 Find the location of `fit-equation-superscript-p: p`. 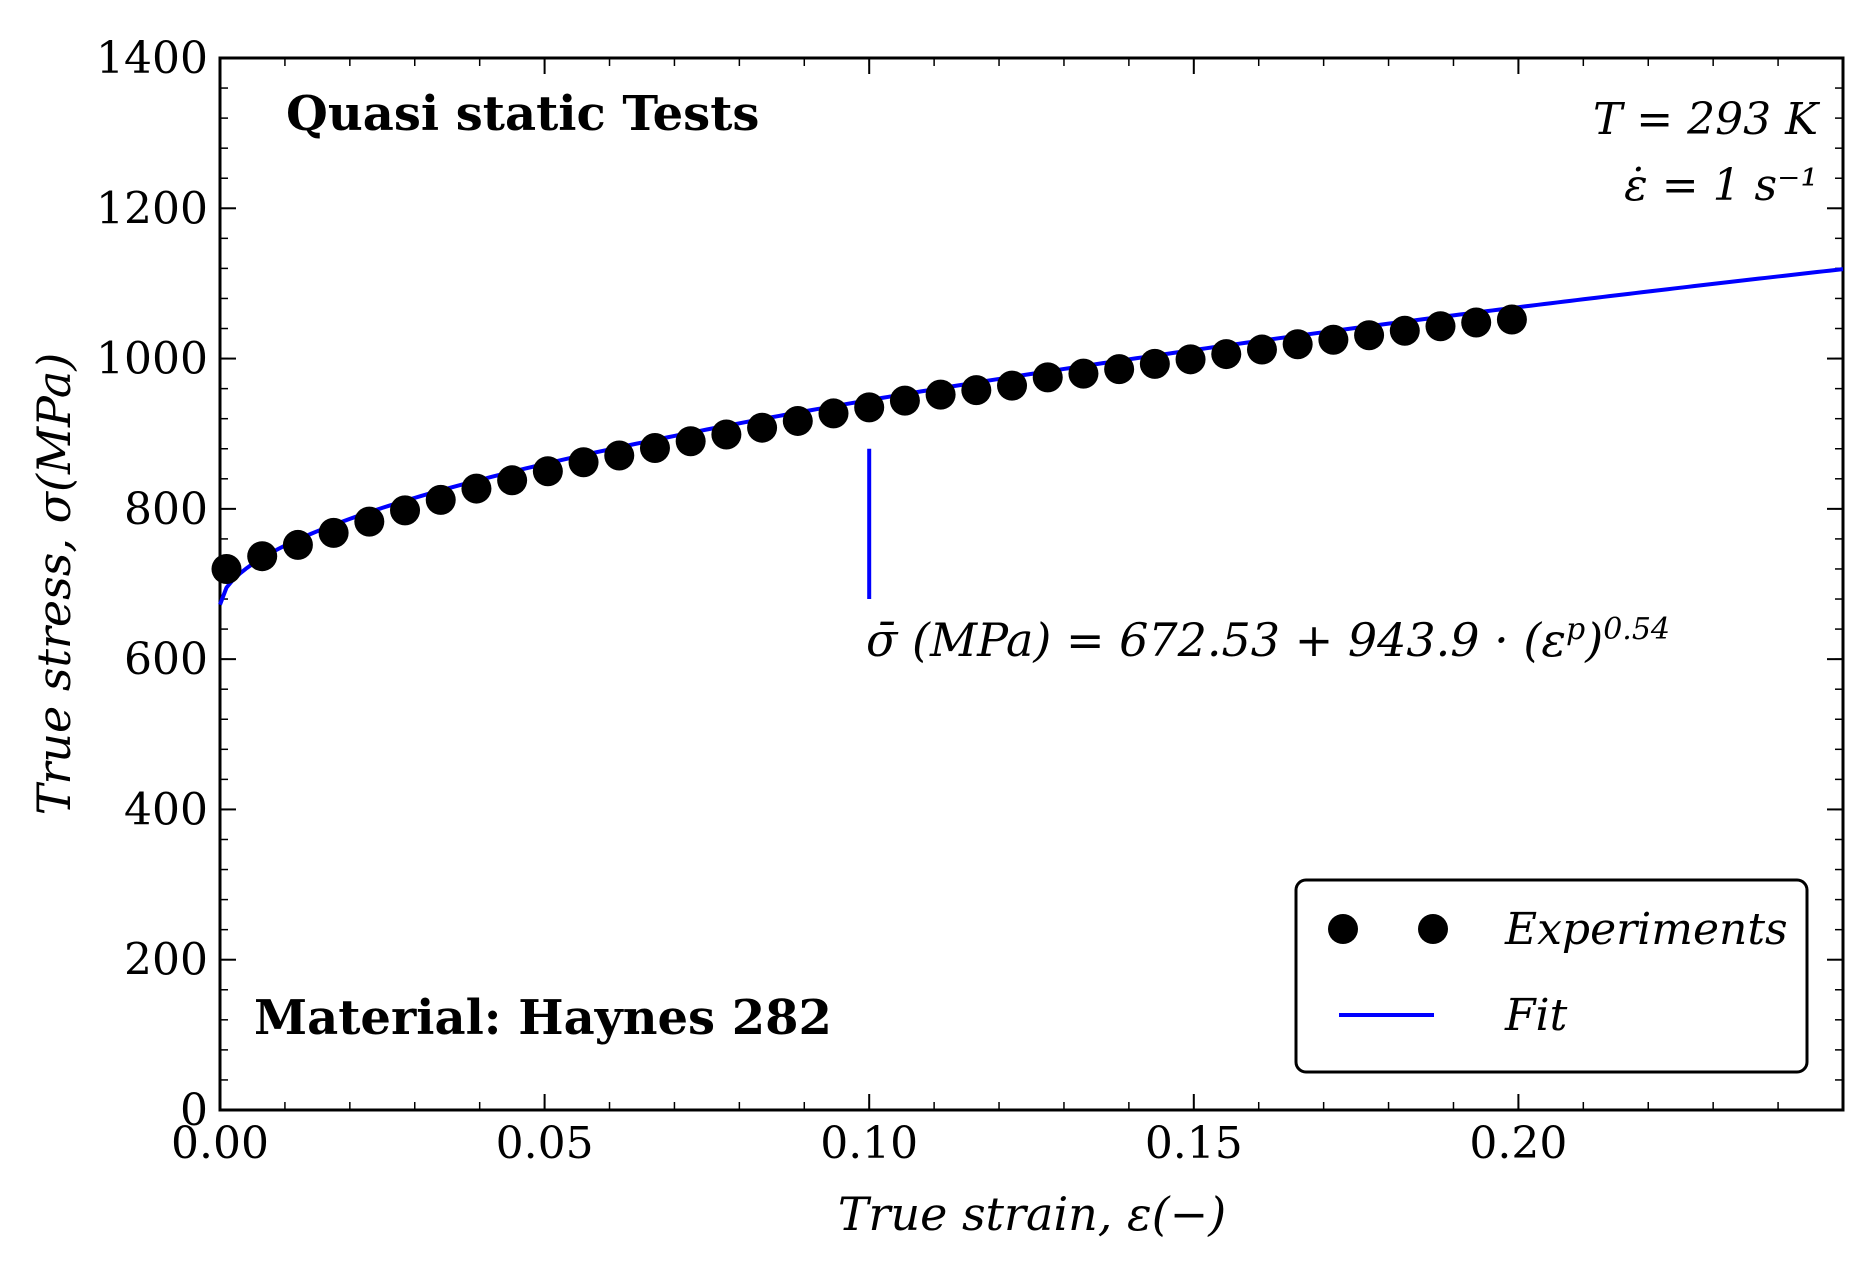

fit-equation-superscript-p: p is located at coordinates (1575, 629).